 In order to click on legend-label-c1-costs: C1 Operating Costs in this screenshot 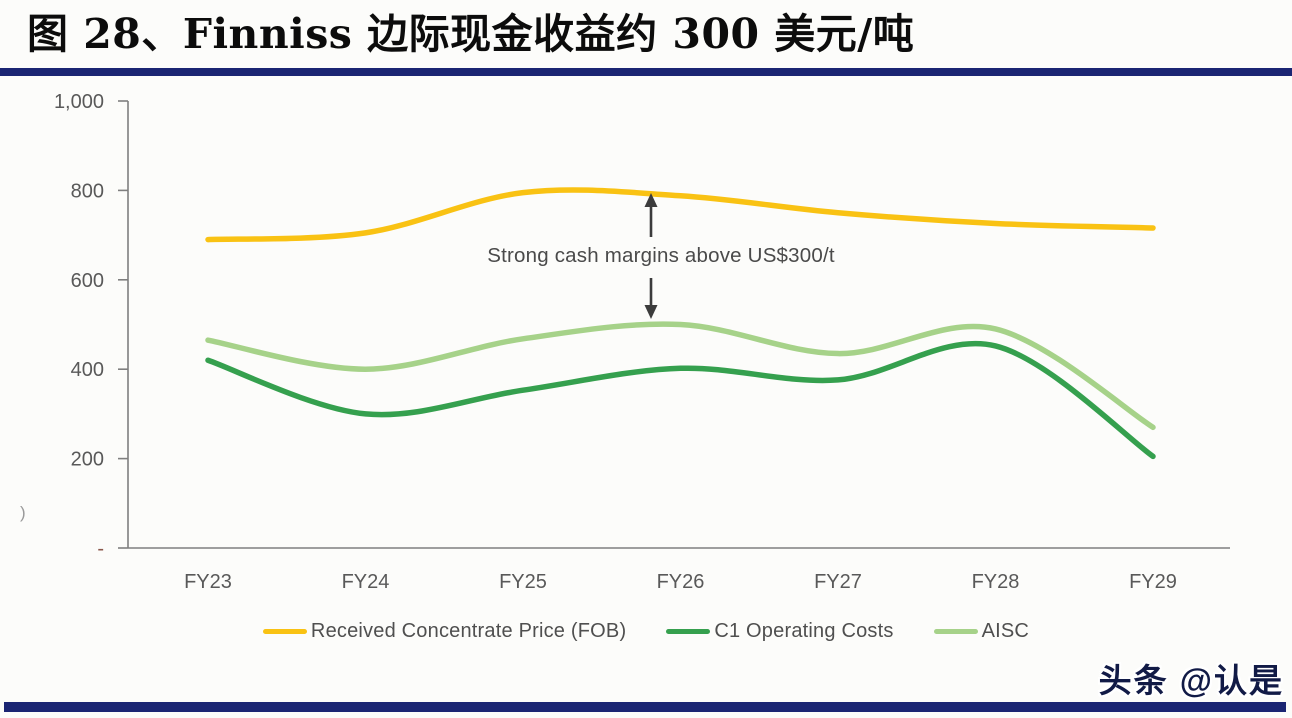, I will do `click(804, 631)`.